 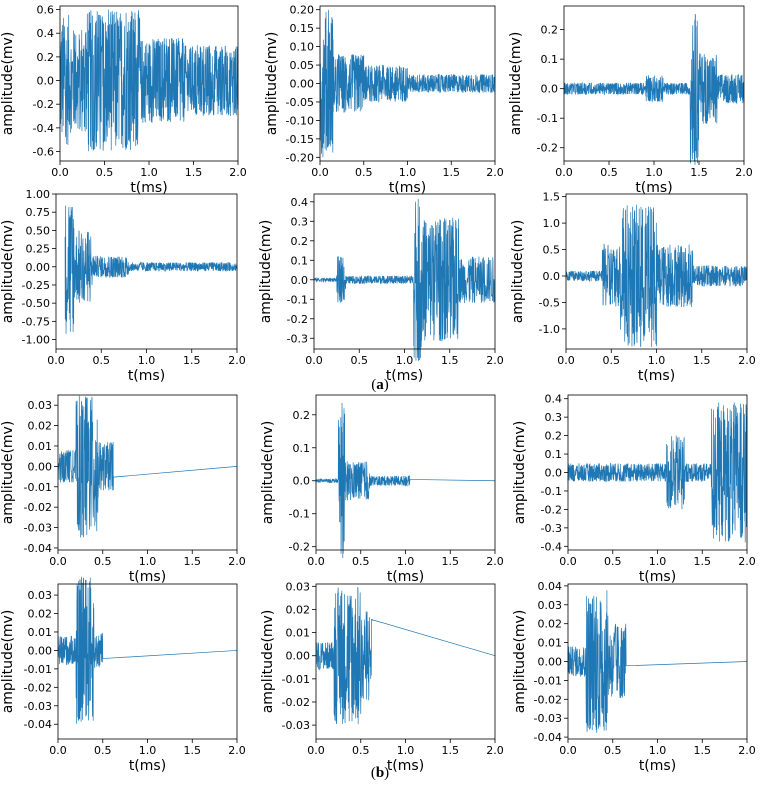 I want to click on caption-a: (a), so click(x=380, y=385).